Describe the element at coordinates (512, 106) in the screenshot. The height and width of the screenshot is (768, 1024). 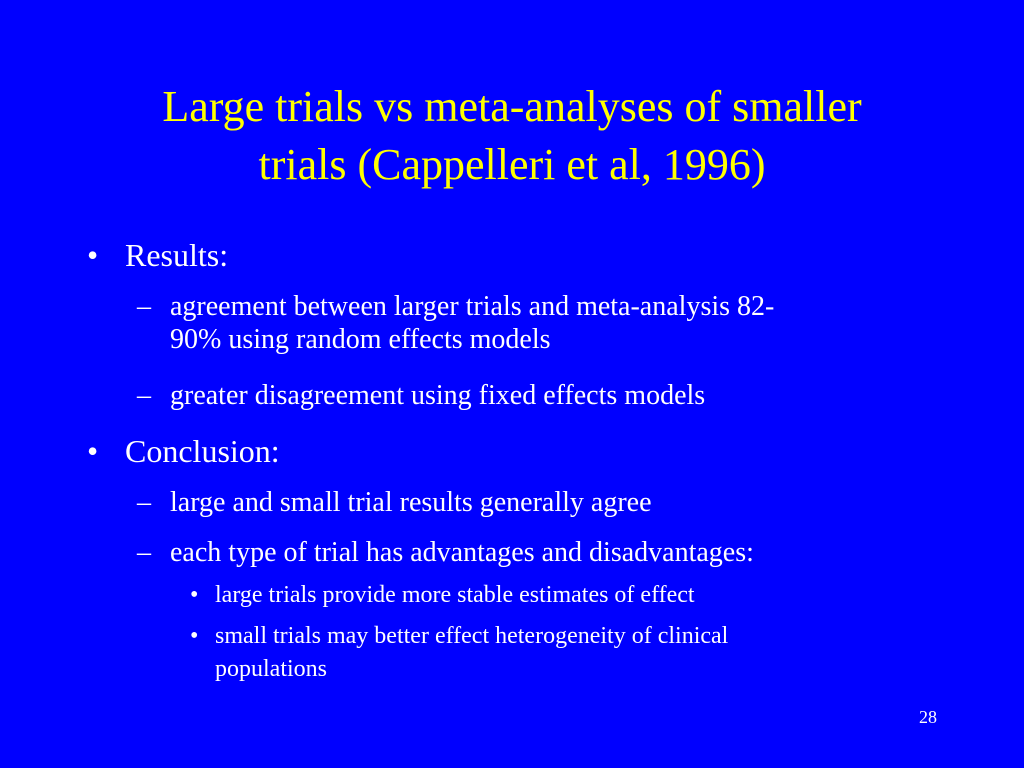
I see `slide-title-line-1: Large trials vs meta-analyses of smaller` at that location.